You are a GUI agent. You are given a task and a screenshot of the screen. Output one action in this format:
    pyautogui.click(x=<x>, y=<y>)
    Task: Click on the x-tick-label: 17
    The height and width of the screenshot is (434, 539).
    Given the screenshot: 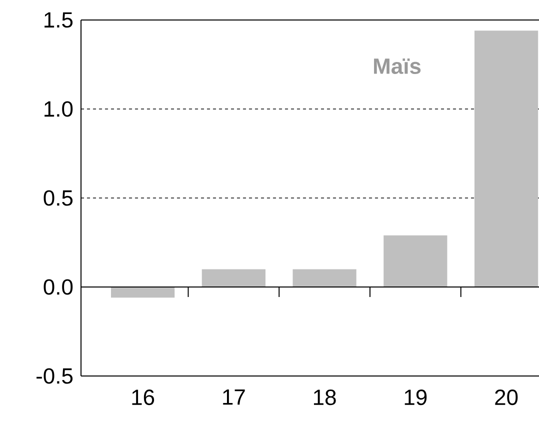 What is the action you would take?
    pyautogui.click(x=234, y=397)
    